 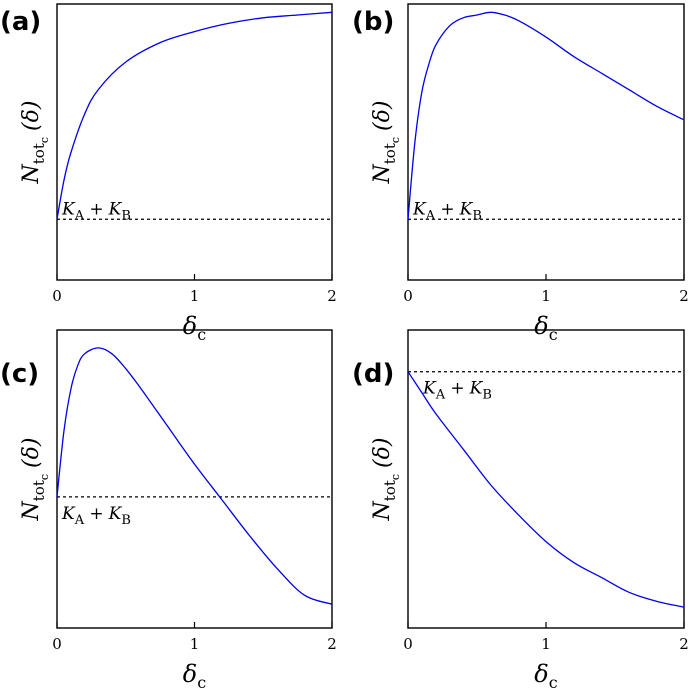 What do you see at coordinates (20, 22) in the screenshot?
I see `panel-label-a: (a)` at bounding box center [20, 22].